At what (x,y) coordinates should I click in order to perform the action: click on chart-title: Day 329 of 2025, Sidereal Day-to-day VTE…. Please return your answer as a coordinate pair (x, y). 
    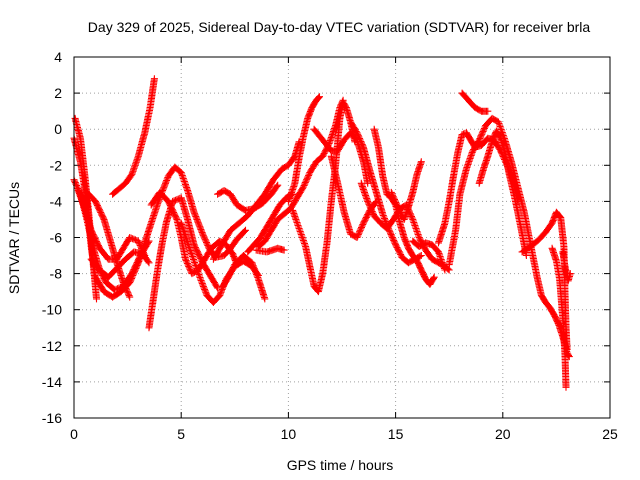
    Looking at the image, I should click on (339, 27).